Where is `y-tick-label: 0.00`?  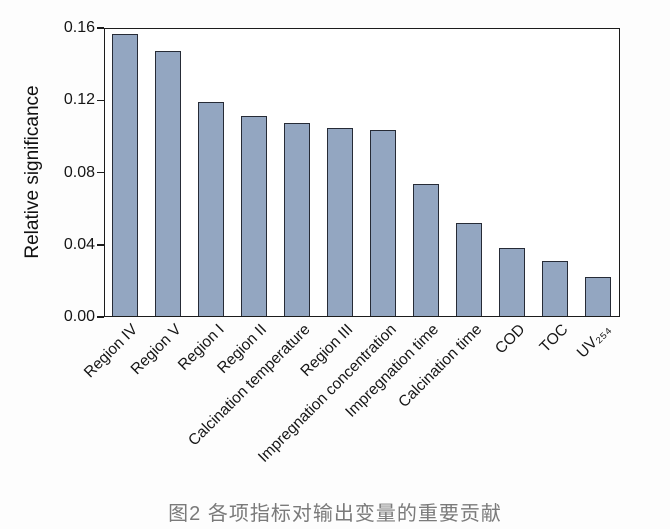
y-tick-label: 0.00 is located at coordinates (79, 316).